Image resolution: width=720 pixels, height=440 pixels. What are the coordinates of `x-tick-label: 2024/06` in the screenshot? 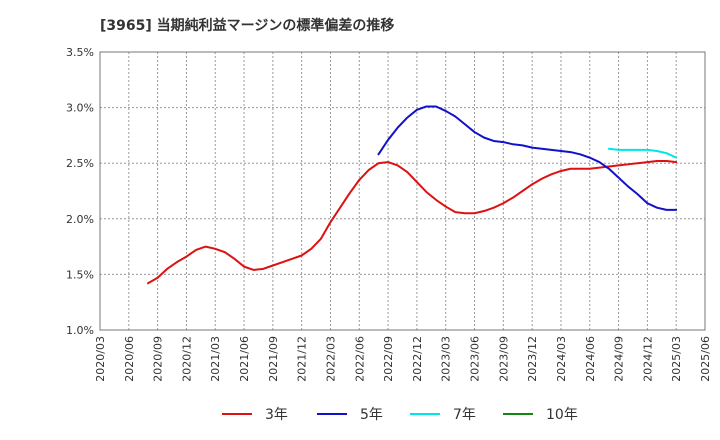 It's located at (590, 359).